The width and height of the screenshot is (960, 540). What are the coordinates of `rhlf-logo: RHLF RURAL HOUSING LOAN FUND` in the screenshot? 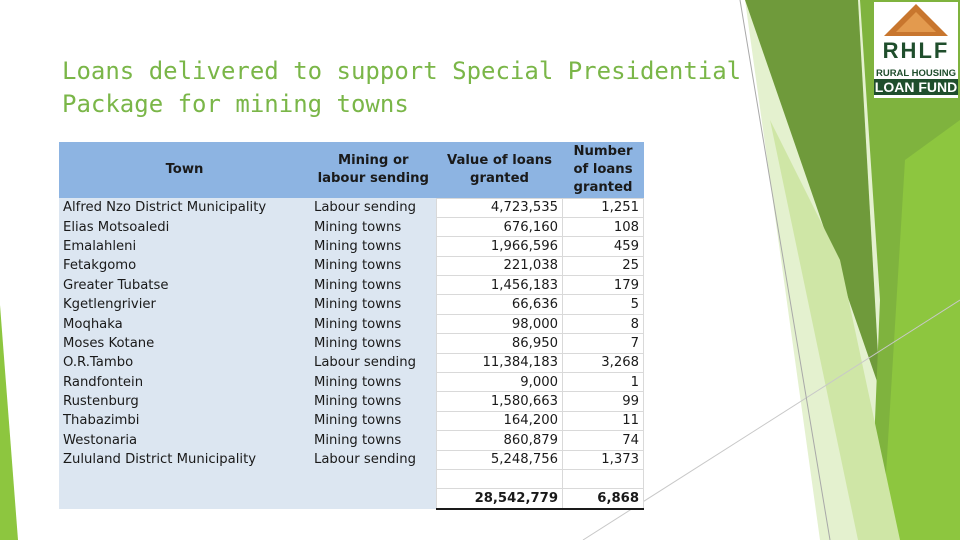 It's located at (916, 50).